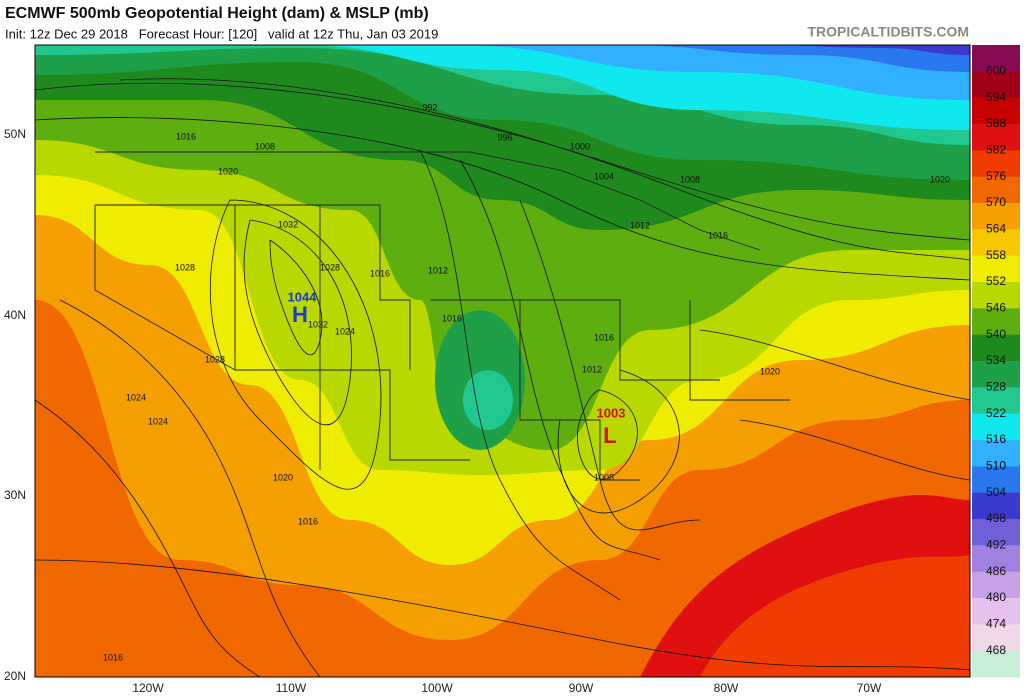 The height and width of the screenshot is (696, 1024). I want to click on lat-label: 50N, so click(15, 134).